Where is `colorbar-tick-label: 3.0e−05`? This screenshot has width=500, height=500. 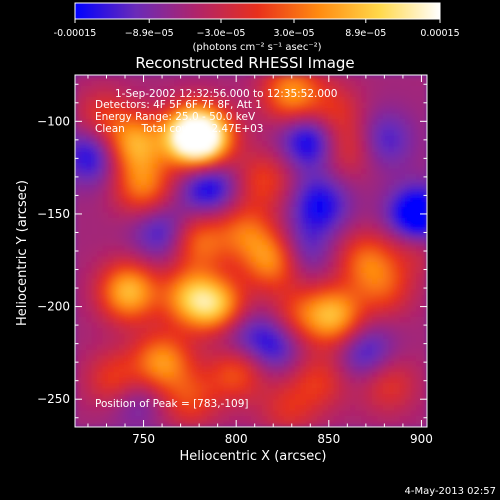
colorbar-tick-label: 3.0e−05 is located at coordinates (293, 33).